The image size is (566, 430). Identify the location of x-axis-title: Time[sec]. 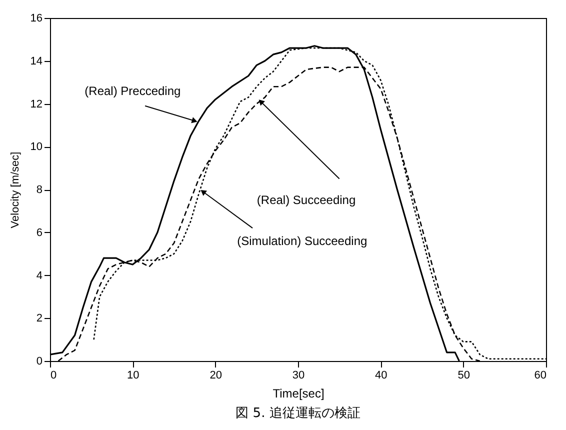
(298, 393).